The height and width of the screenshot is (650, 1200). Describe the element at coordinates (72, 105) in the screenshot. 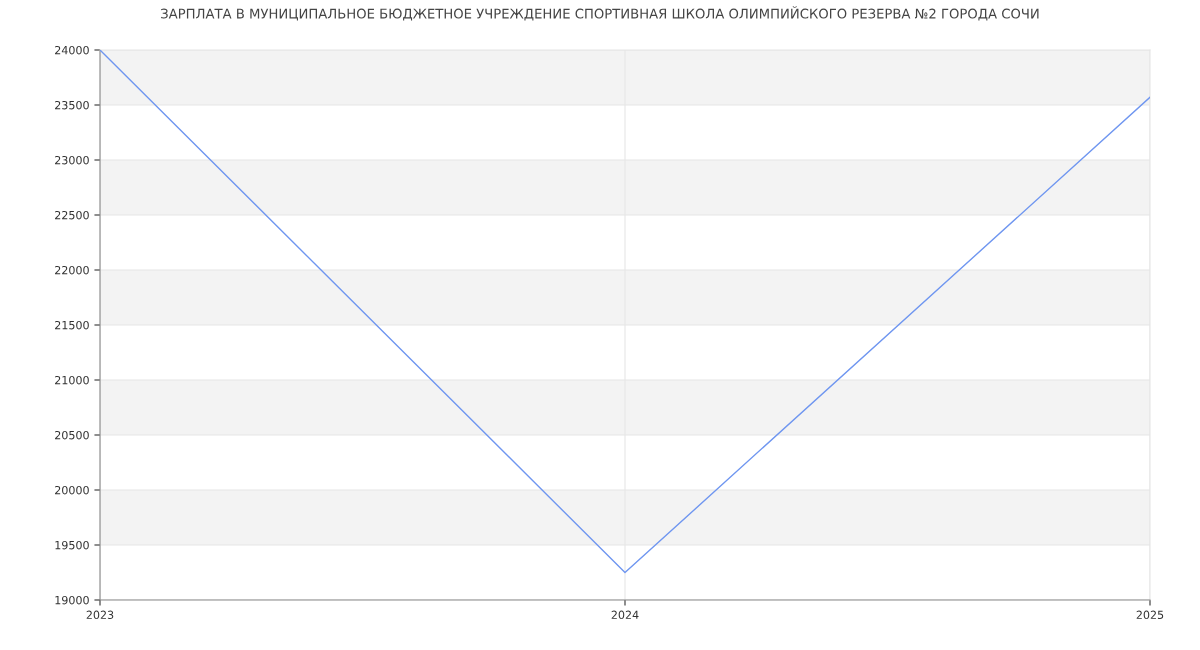

I see `y-tick-label: 23500` at that location.